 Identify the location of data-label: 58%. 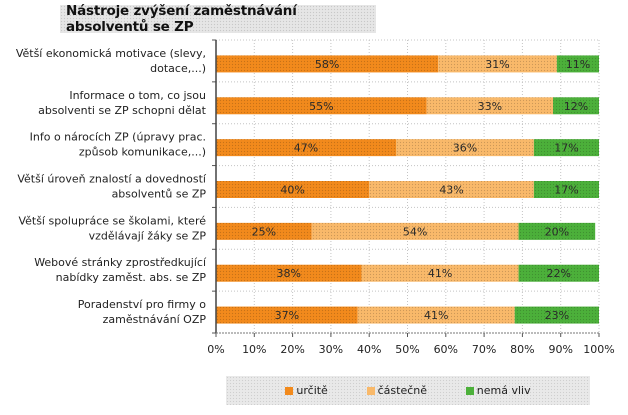
(327, 64).